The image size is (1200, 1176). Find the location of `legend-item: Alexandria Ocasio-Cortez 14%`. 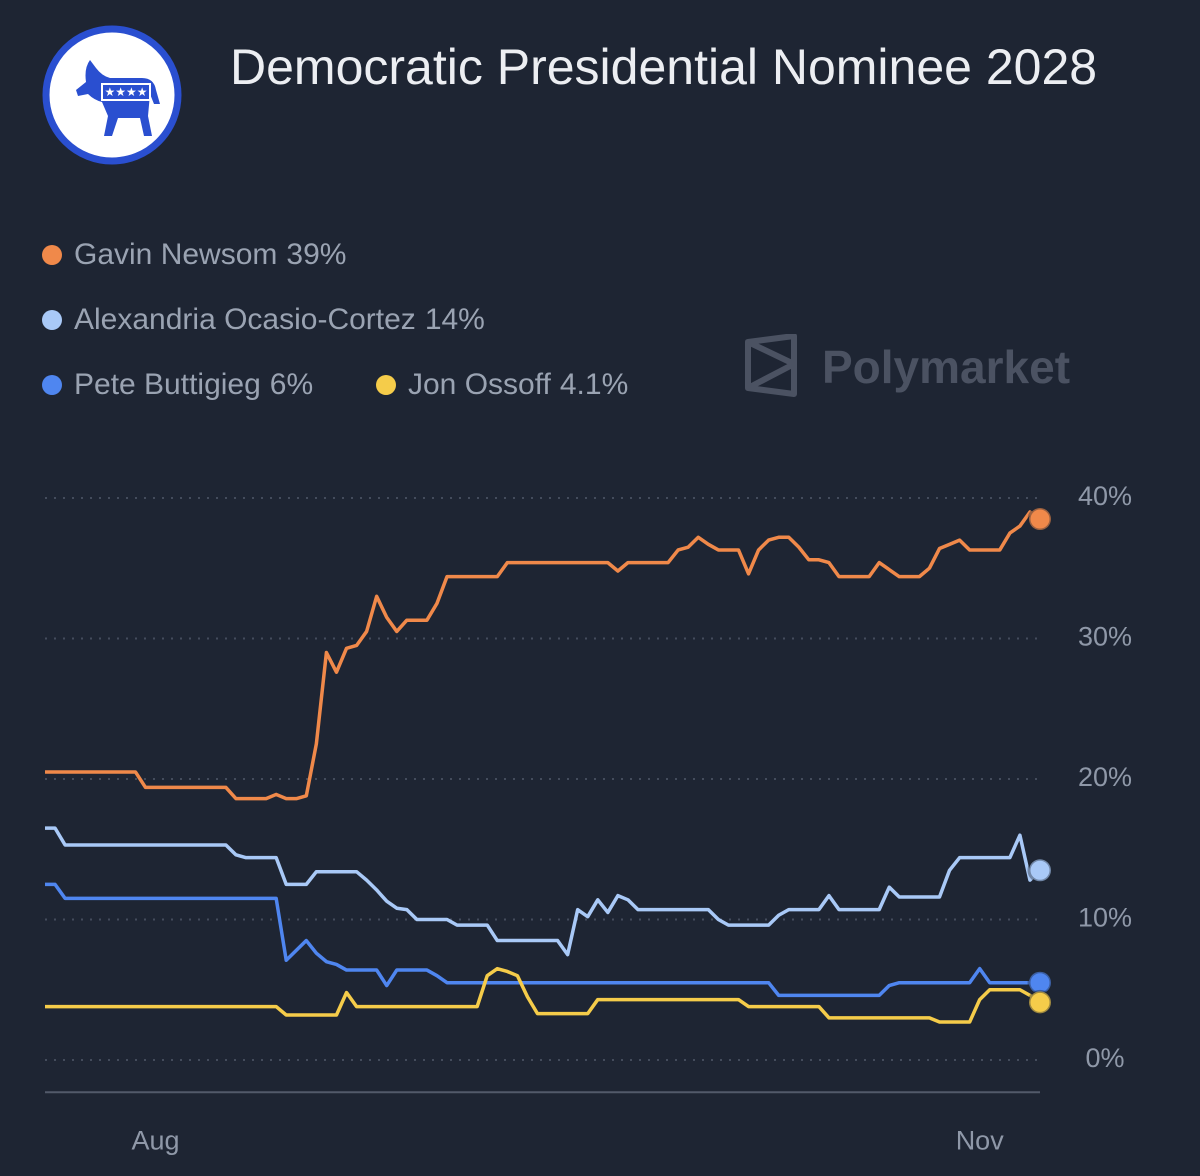

legend-item: Alexandria Ocasio-Cortez 14% is located at coordinates (263, 320).